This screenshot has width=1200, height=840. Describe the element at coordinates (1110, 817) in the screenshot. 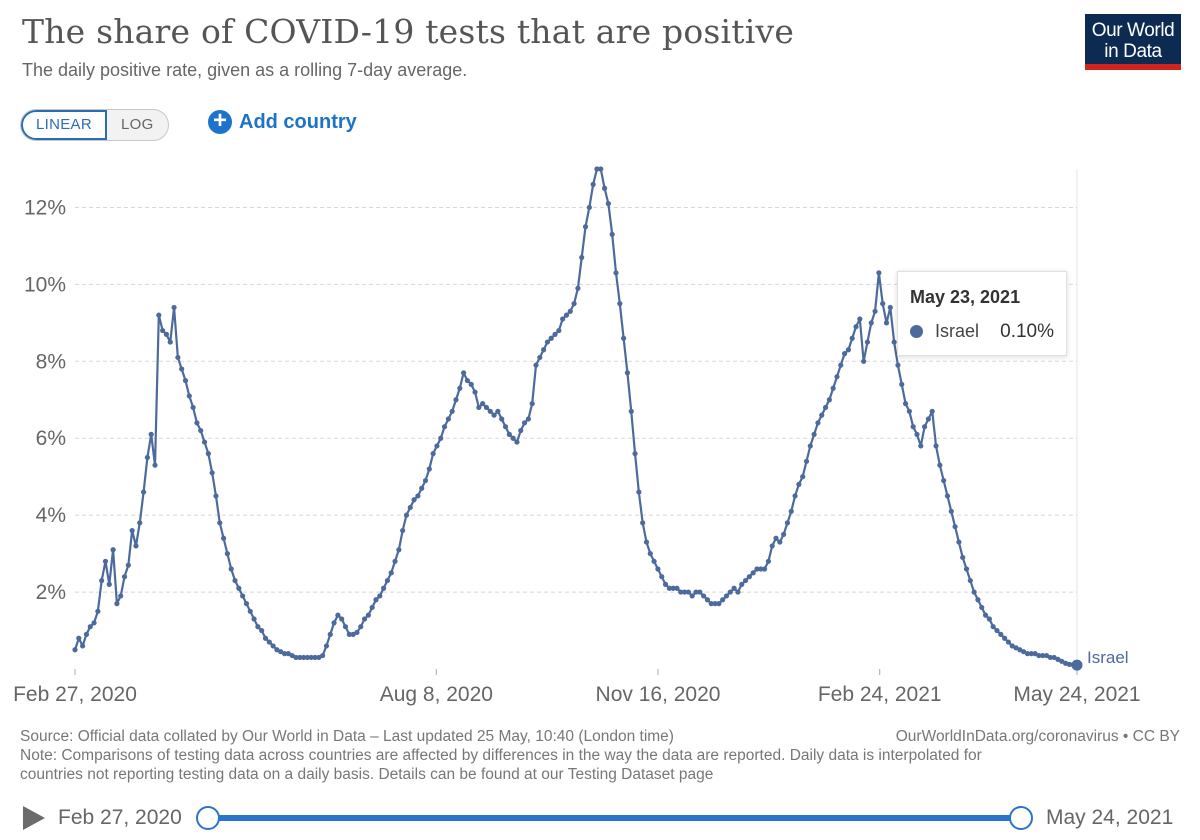

I see `timeline-end-date: May 24, 2021` at that location.